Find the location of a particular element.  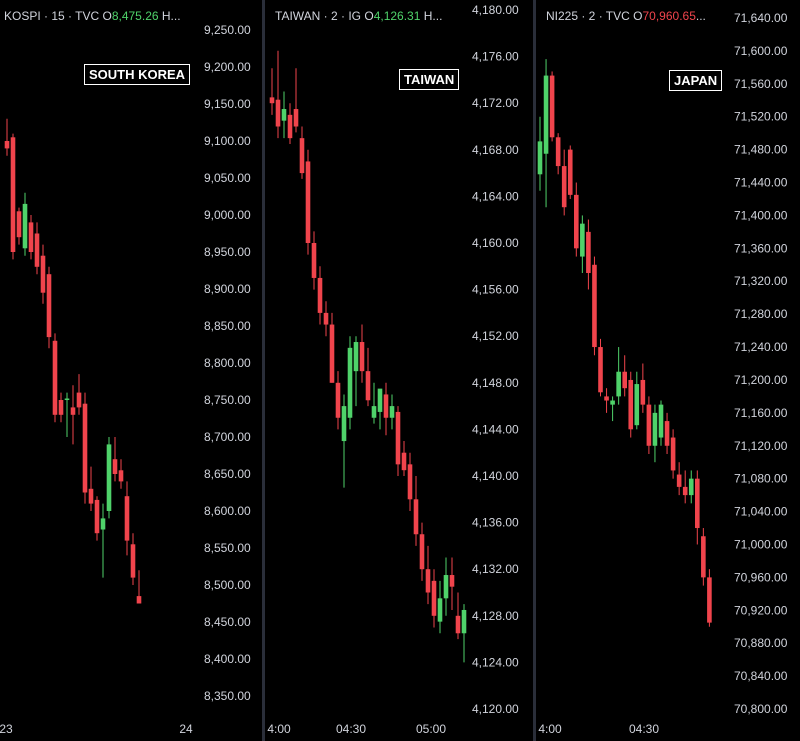

x-tick-label: 24 is located at coordinates (186, 729).